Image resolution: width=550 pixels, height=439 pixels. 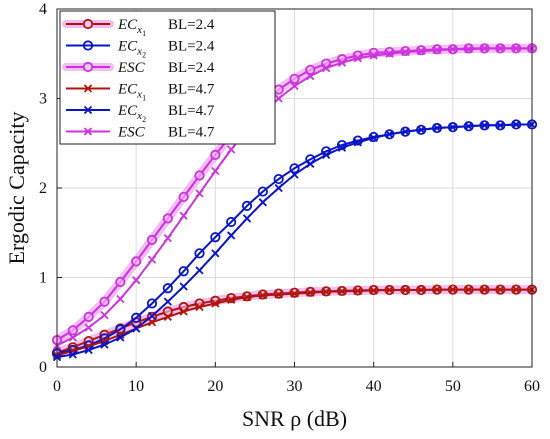 What do you see at coordinates (453, 386) in the screenshot?
I see `x-tick-label: 50` at bounding box center [453, 386].